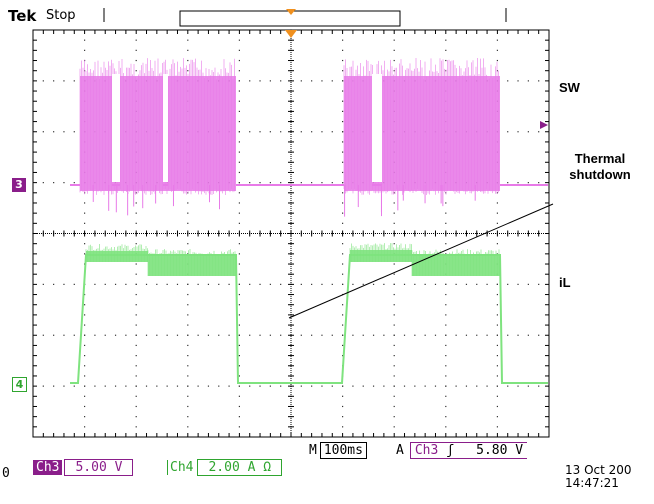  I want to click on timebase-value: 100ms, so click(343, 450).